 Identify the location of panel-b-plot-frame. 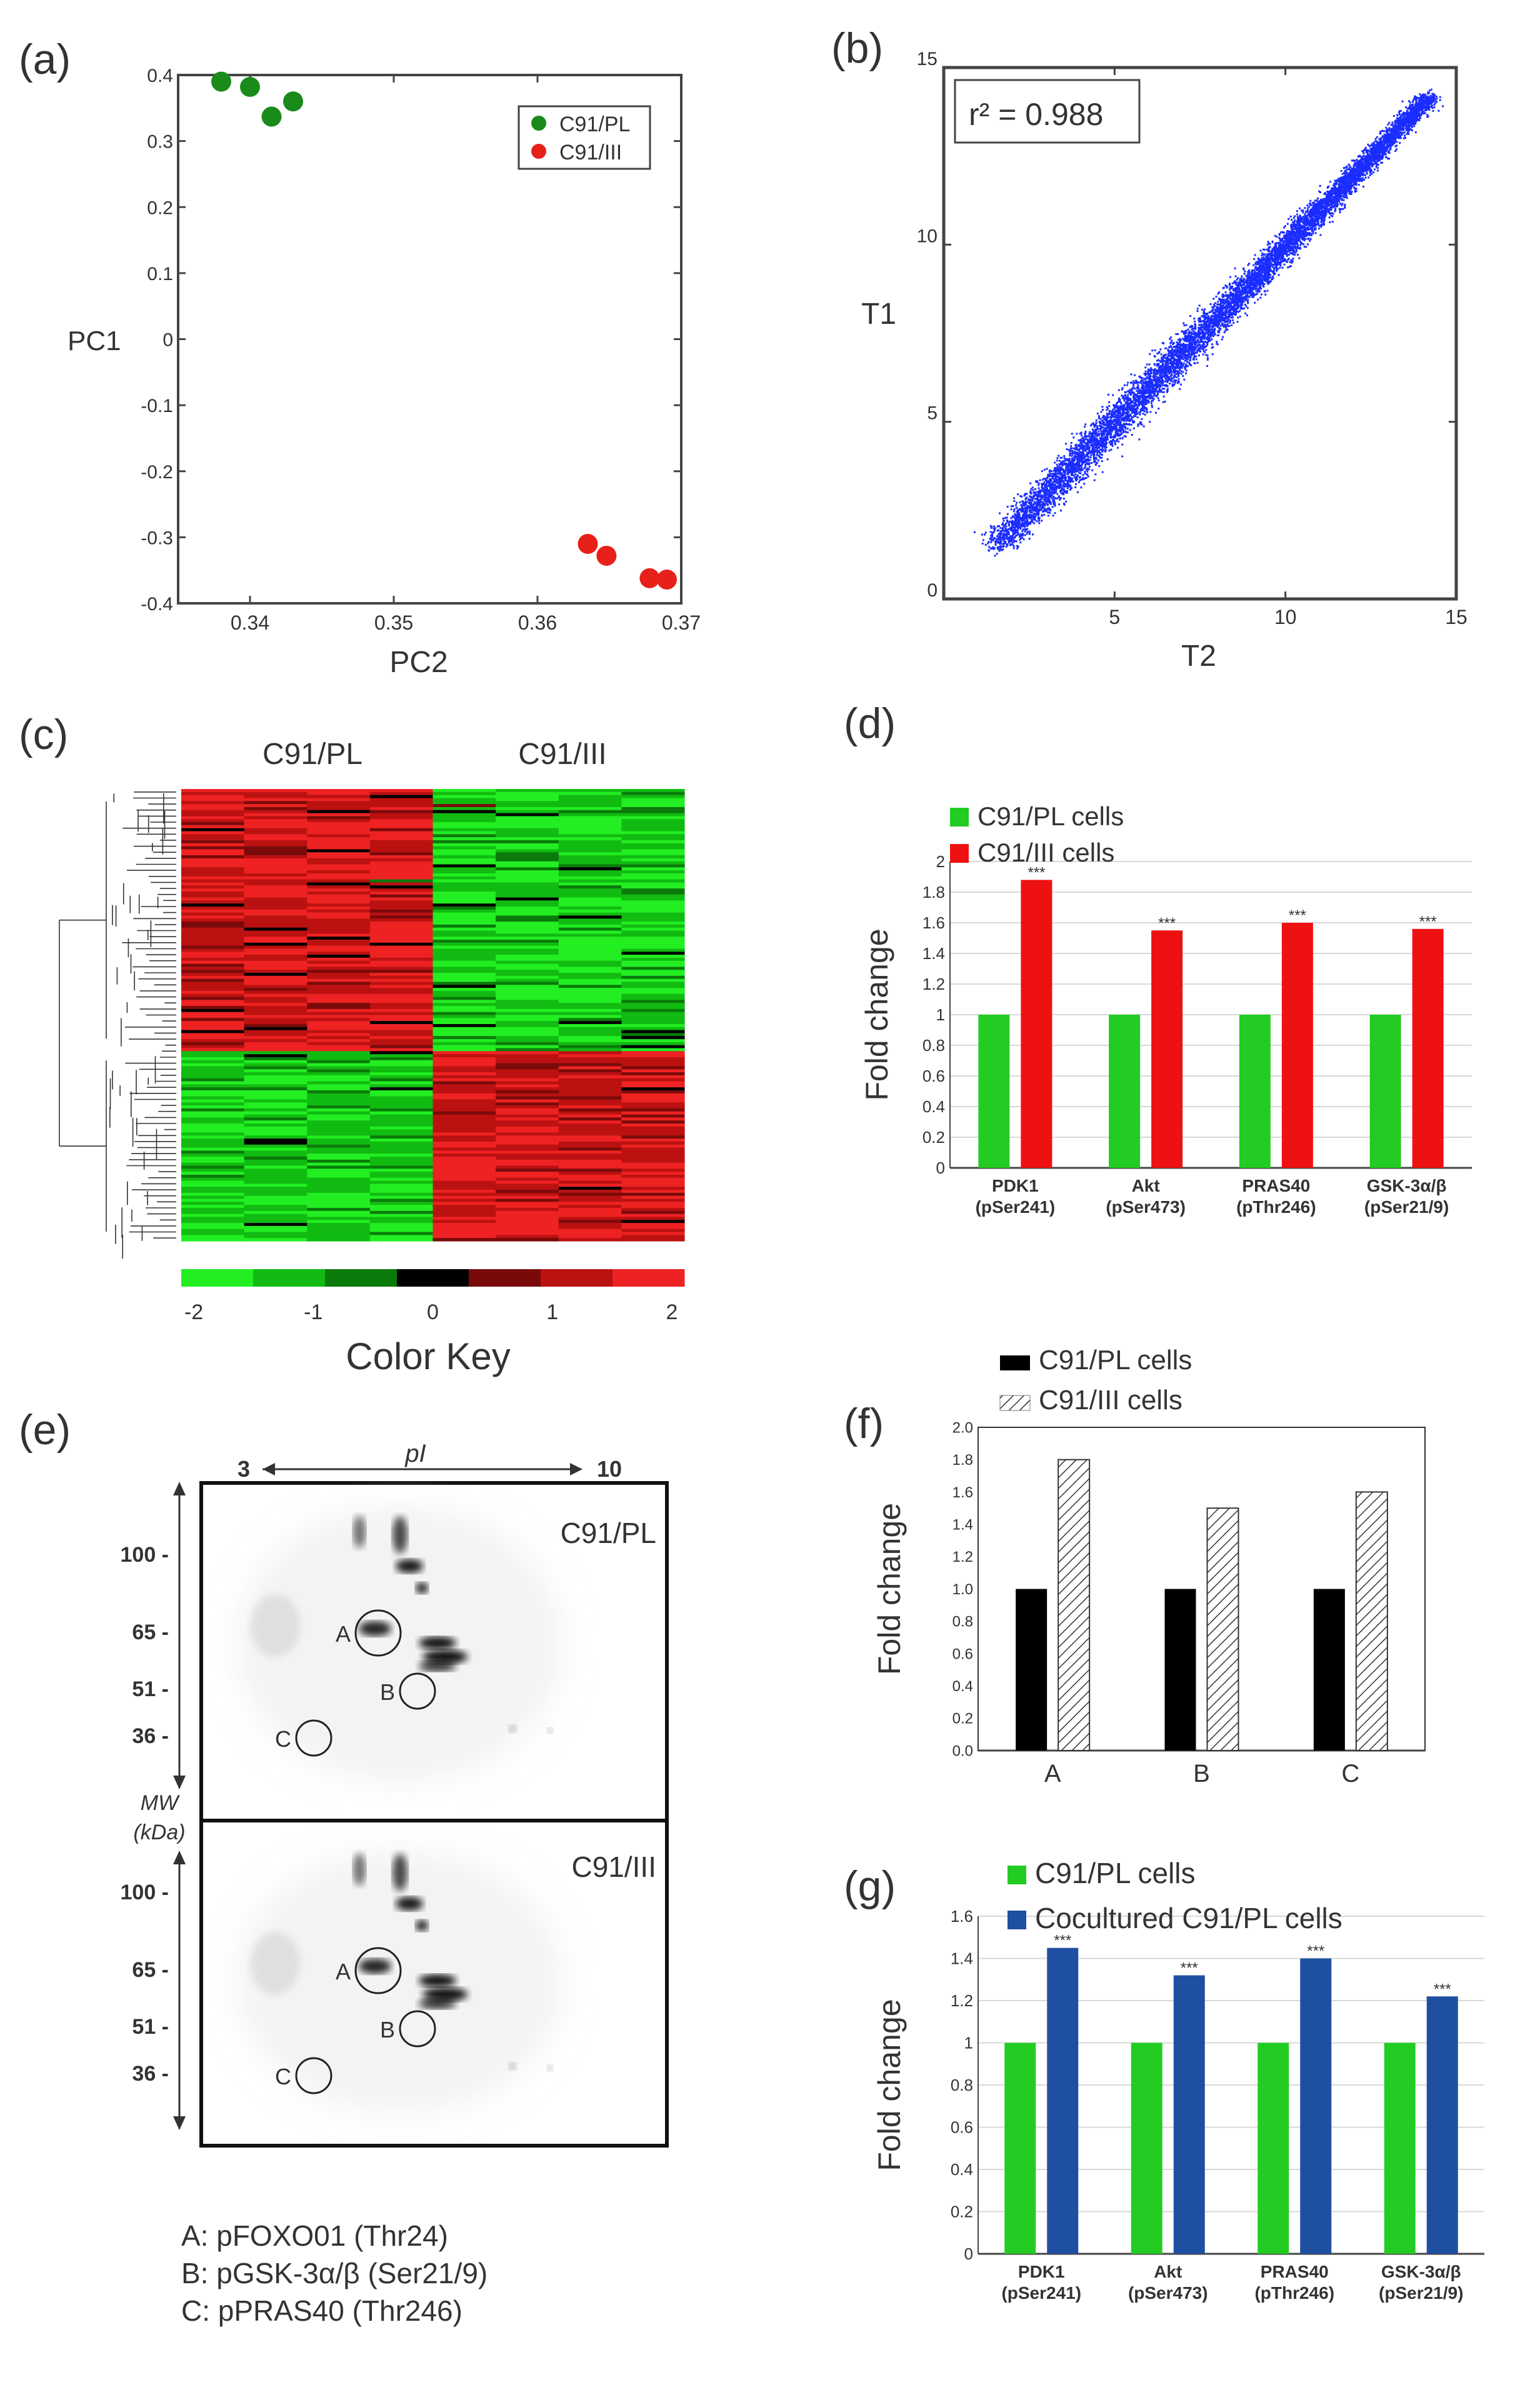
(1200, 333).